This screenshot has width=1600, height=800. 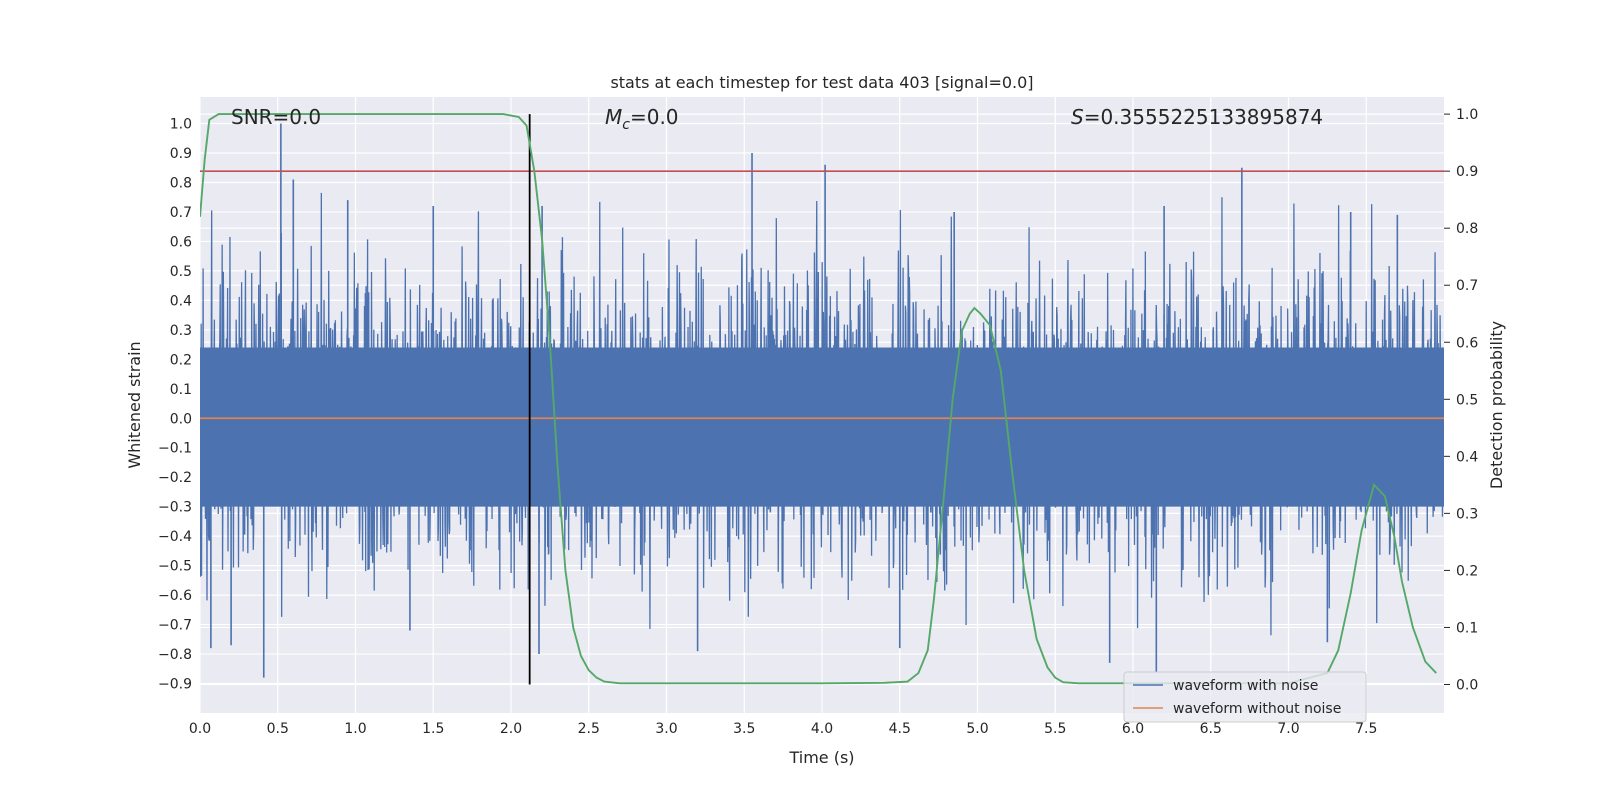 I want to click on mc-symbol: M, so click(x=613, y=117).